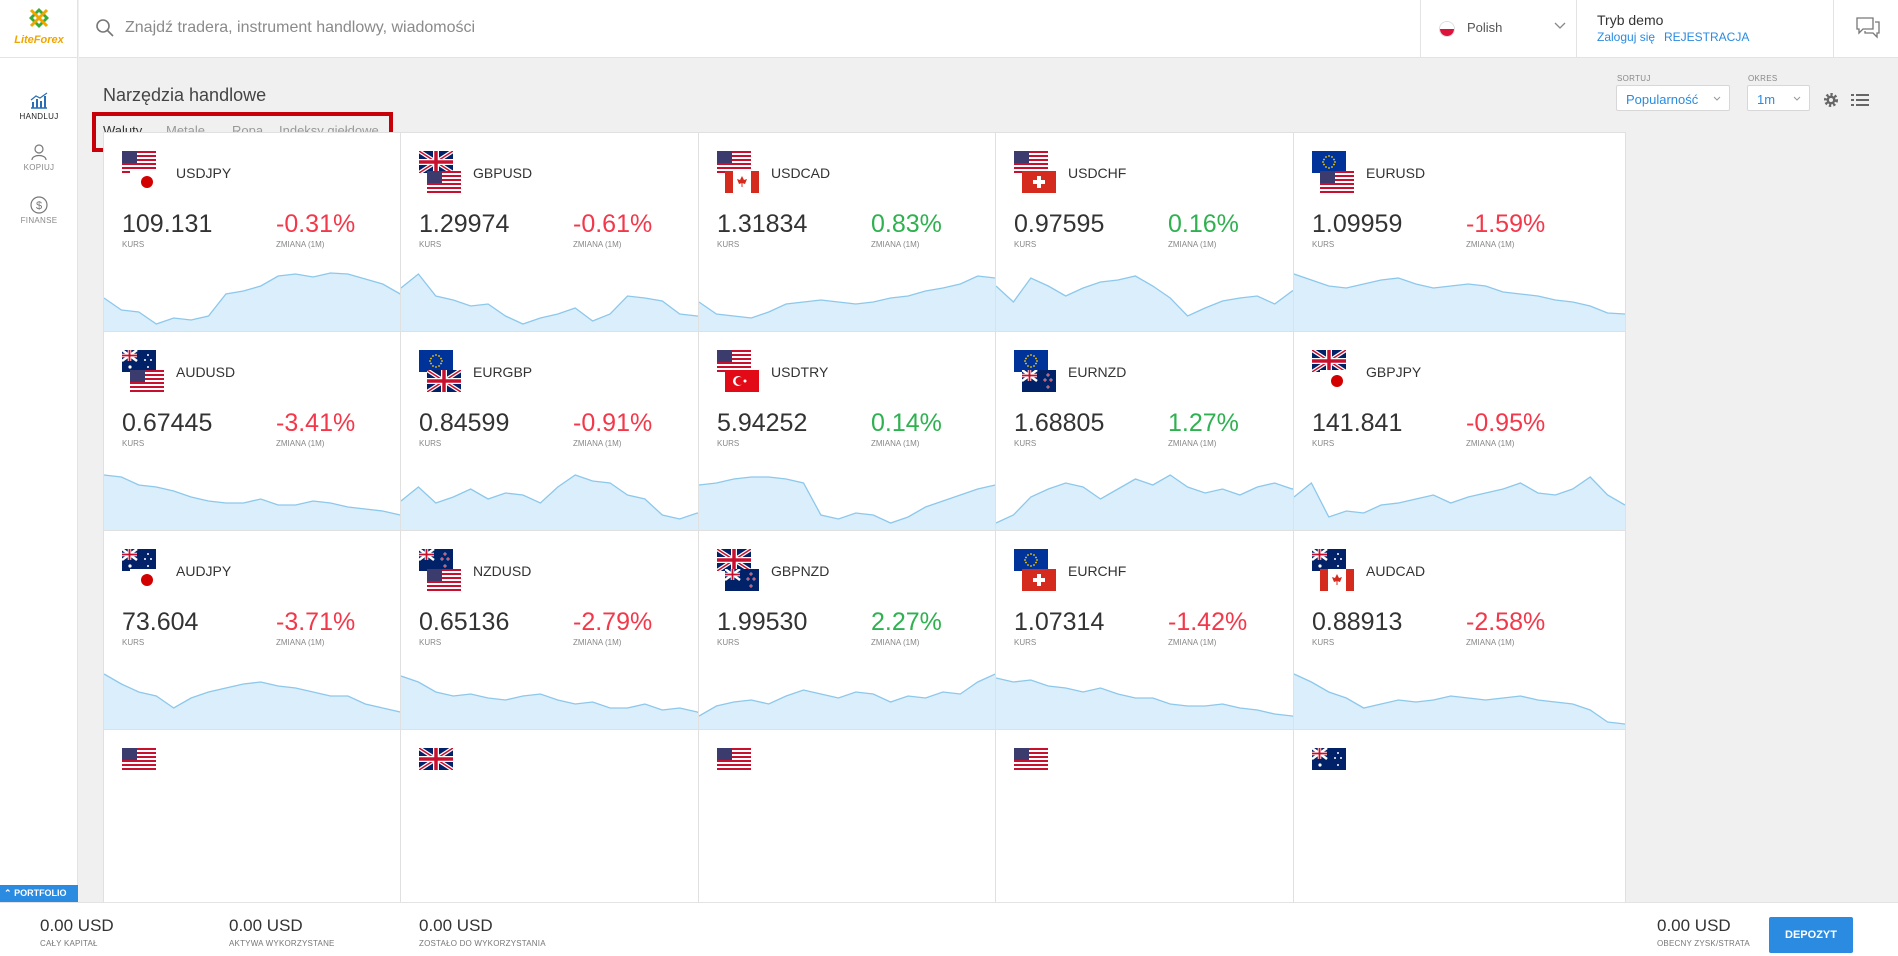 Image resolution: width=1898 pixels, height=956 pixels. I want to click on instrument-card: AUDJPY 73.604 KURS -3.71% ZMIANA (1M), so click(269, 636).